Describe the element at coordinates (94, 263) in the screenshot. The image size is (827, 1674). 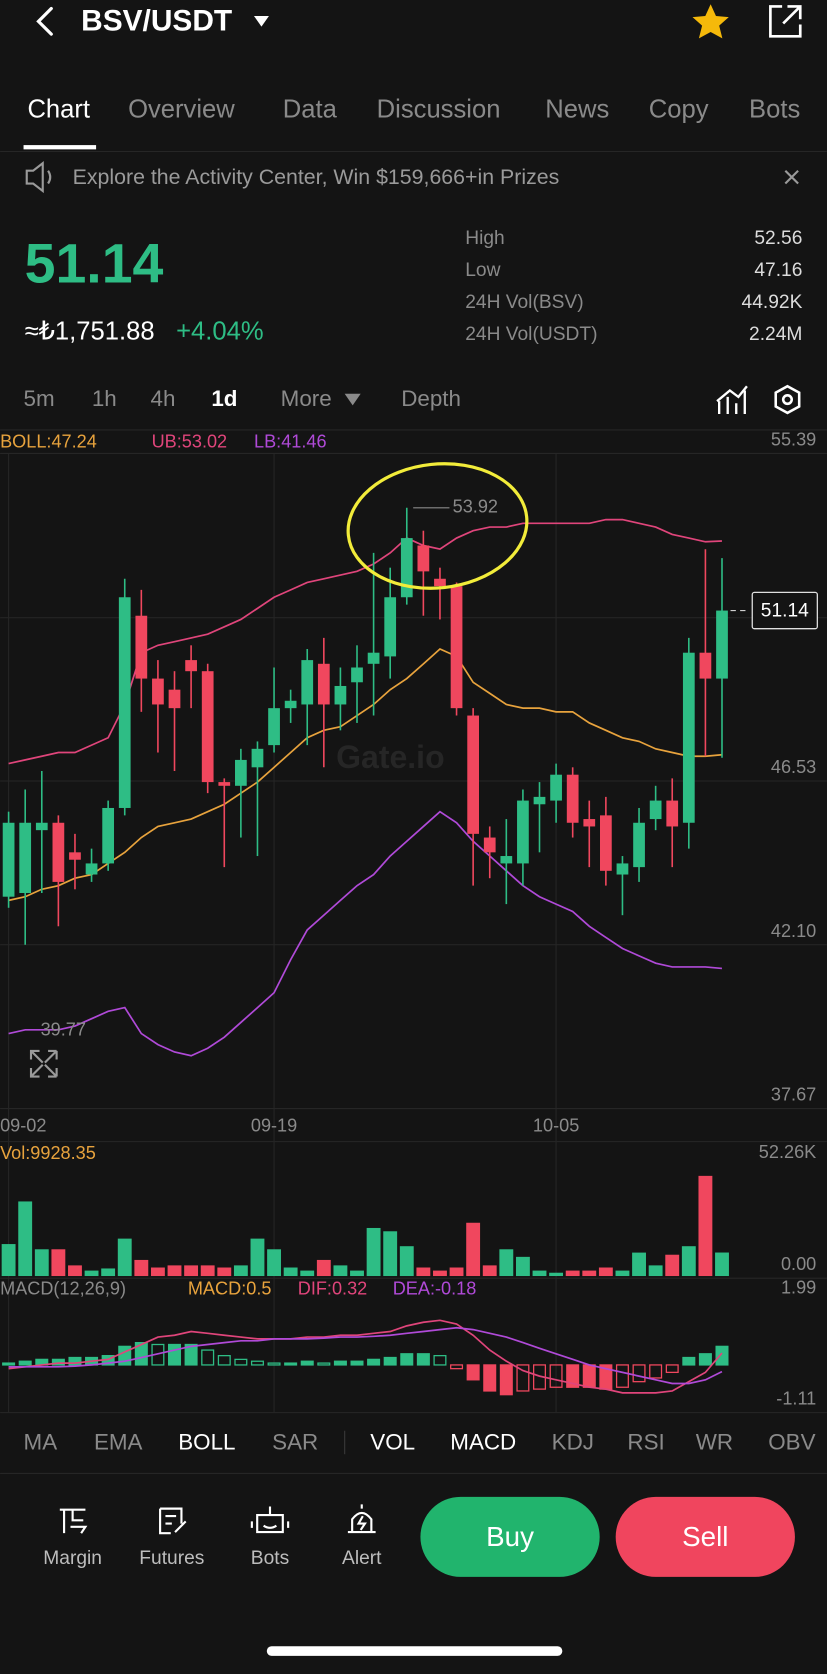
I see `last-price: 51.14` at that location.